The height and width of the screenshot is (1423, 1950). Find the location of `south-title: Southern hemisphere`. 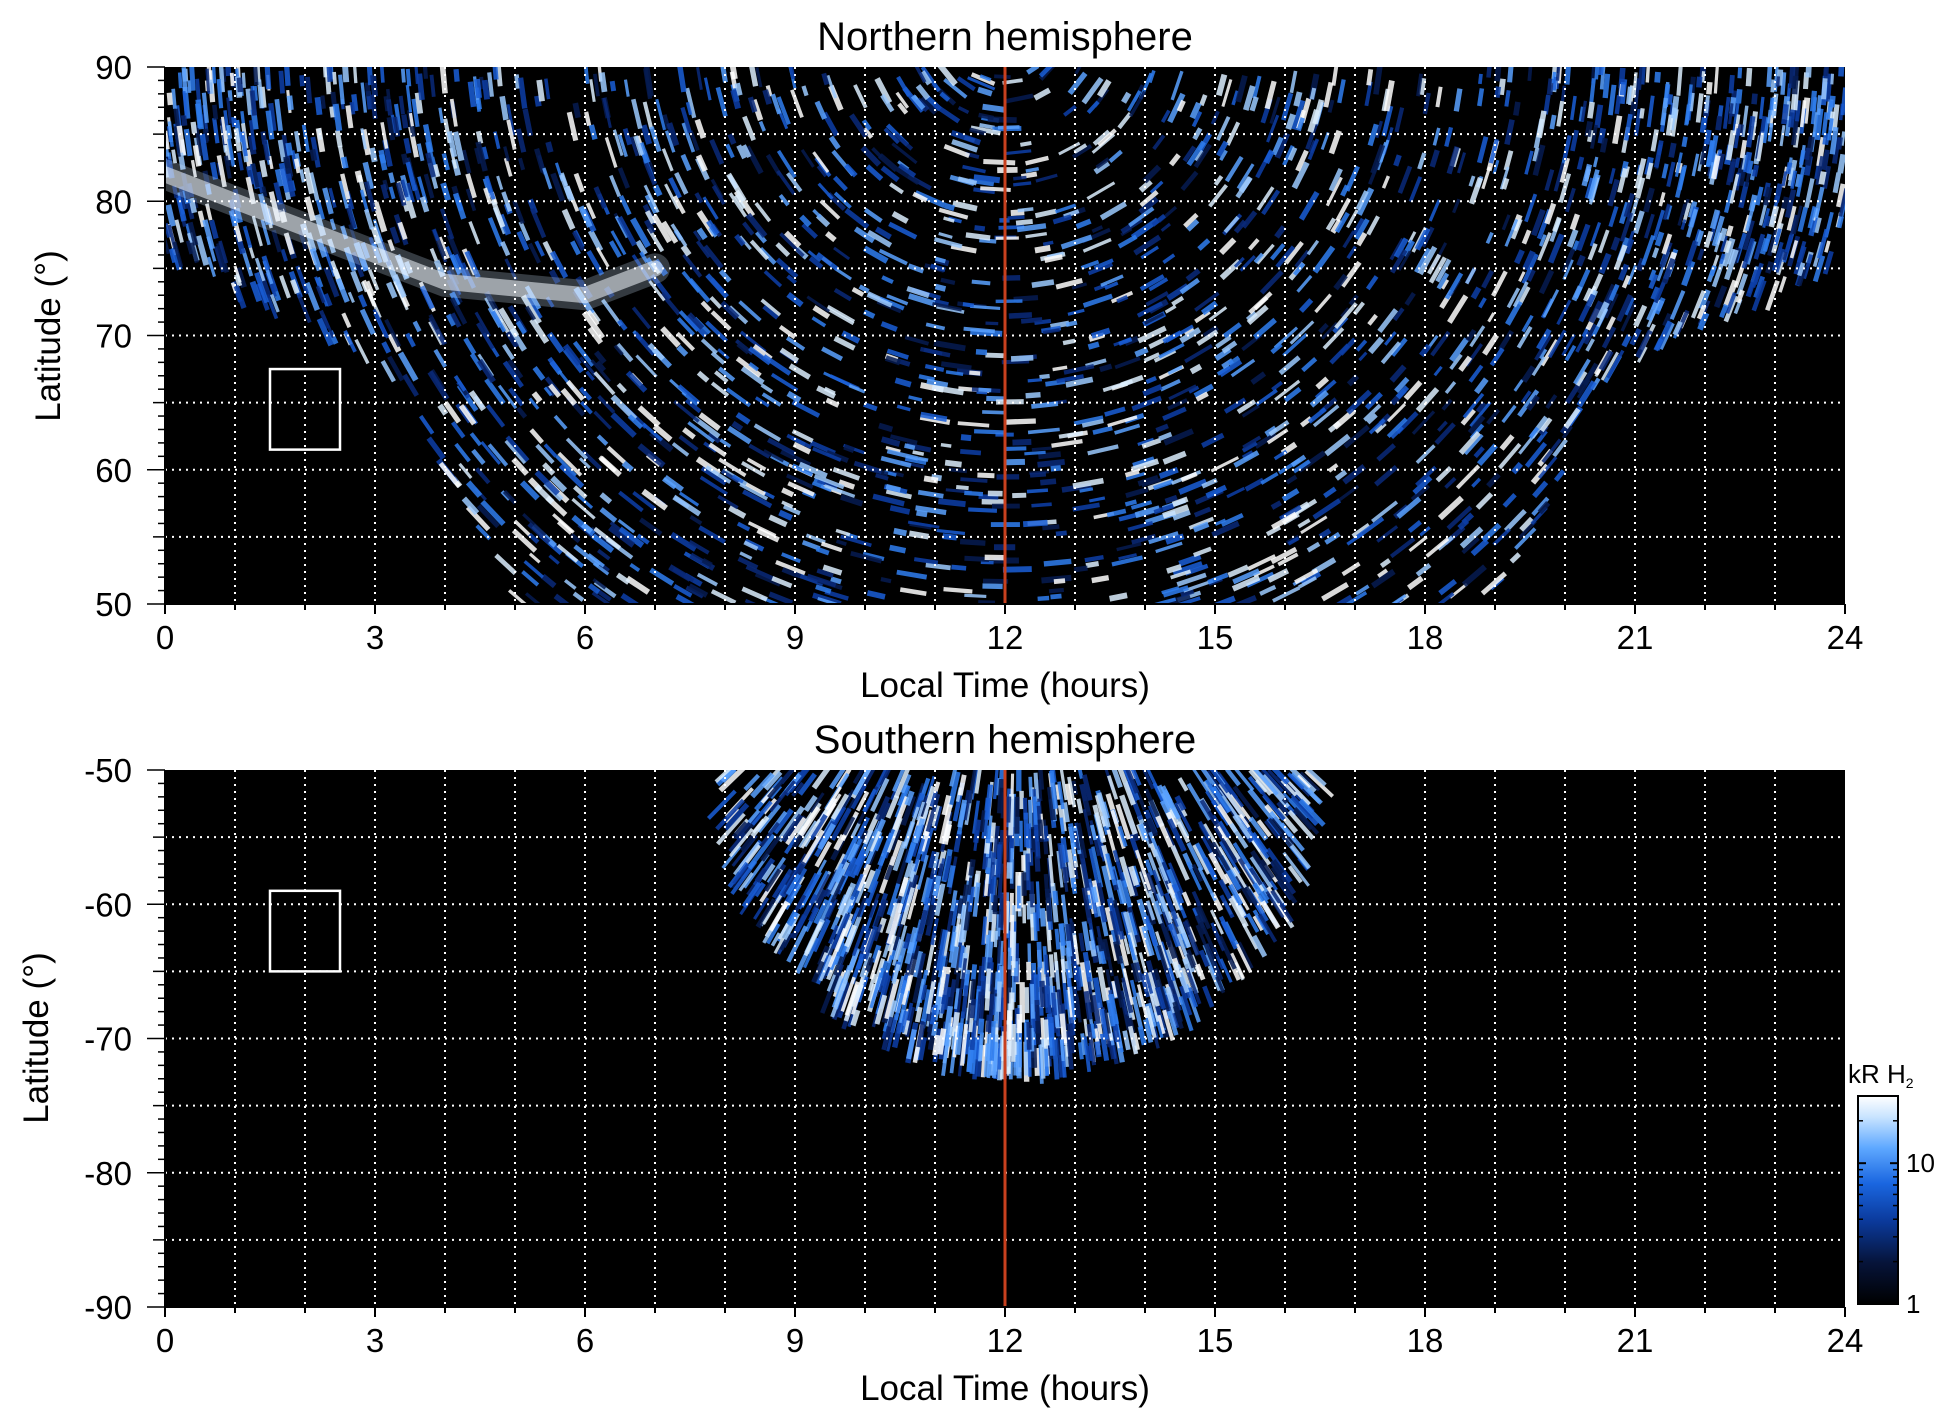

south-title: Southern hemisphere is located at coordinates (1005, 740).